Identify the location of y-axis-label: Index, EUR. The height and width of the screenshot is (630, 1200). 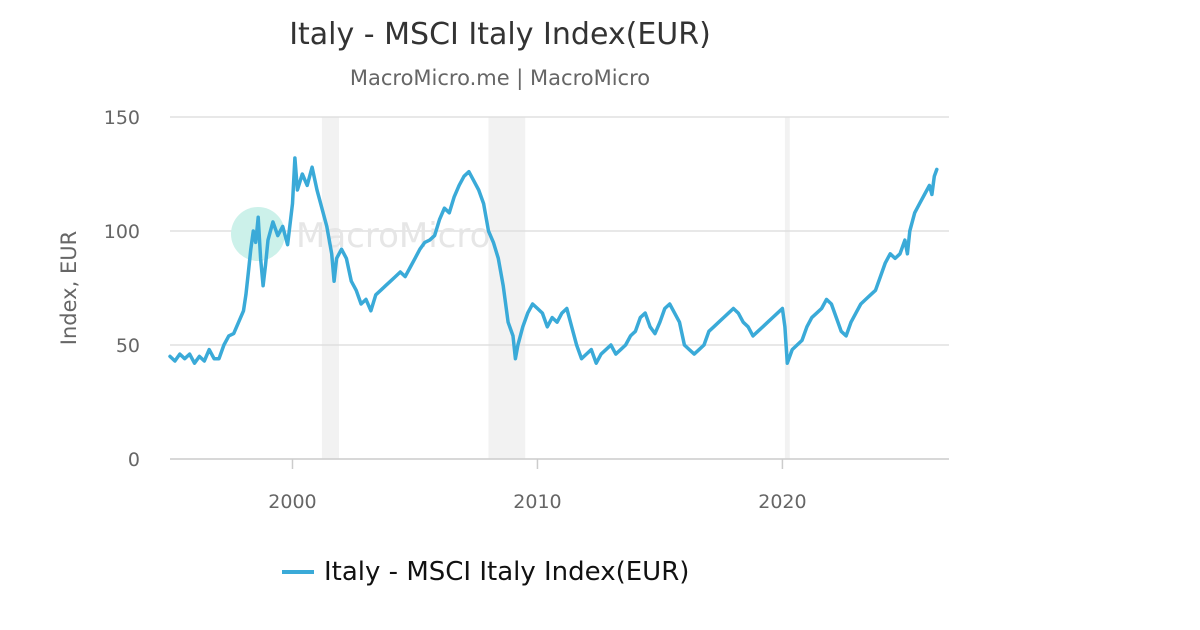
(69, 288).